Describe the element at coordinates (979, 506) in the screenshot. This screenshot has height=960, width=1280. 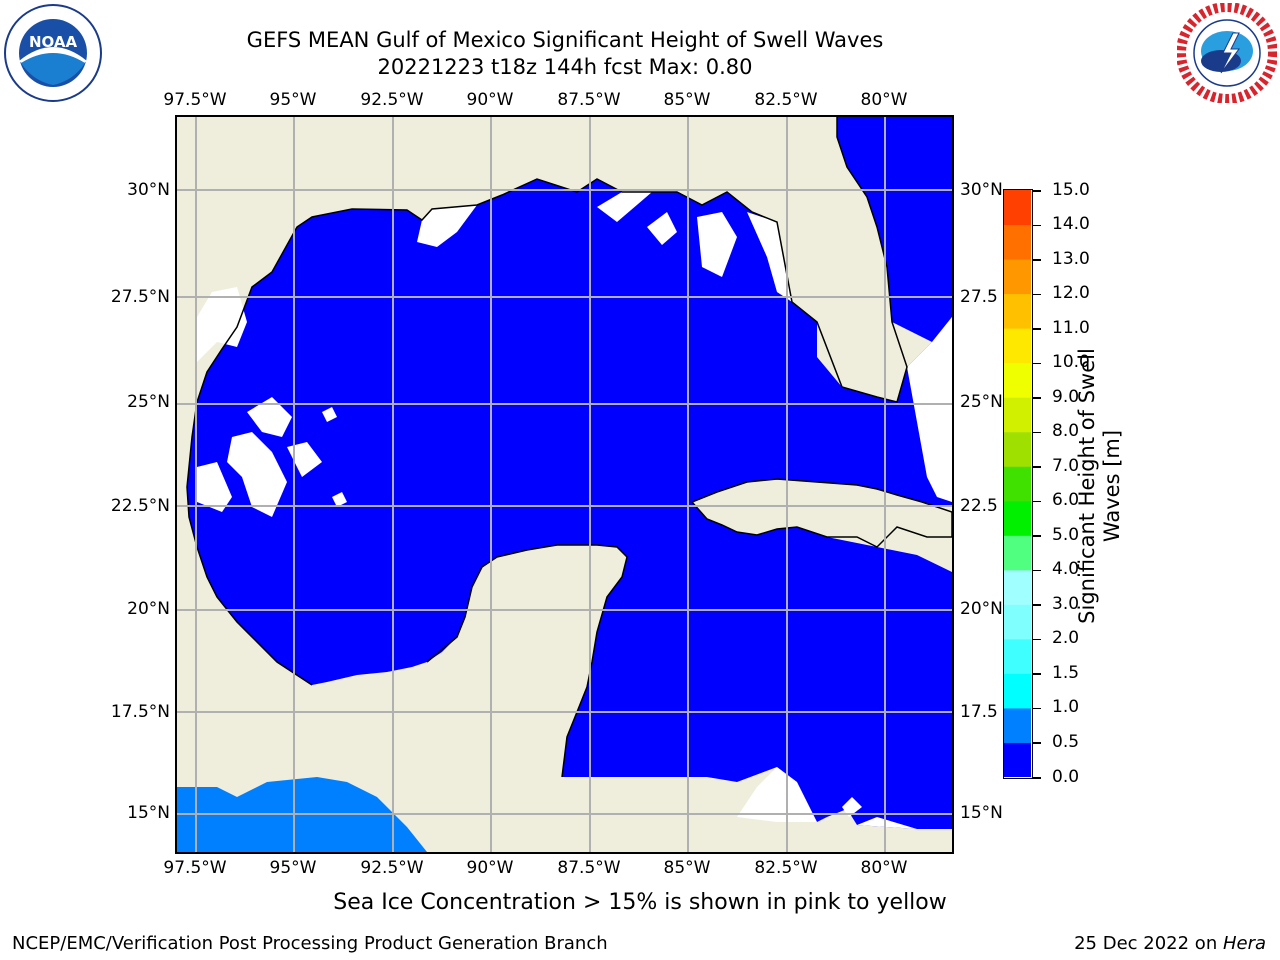
I see `lat-label: 22.5` at that location.